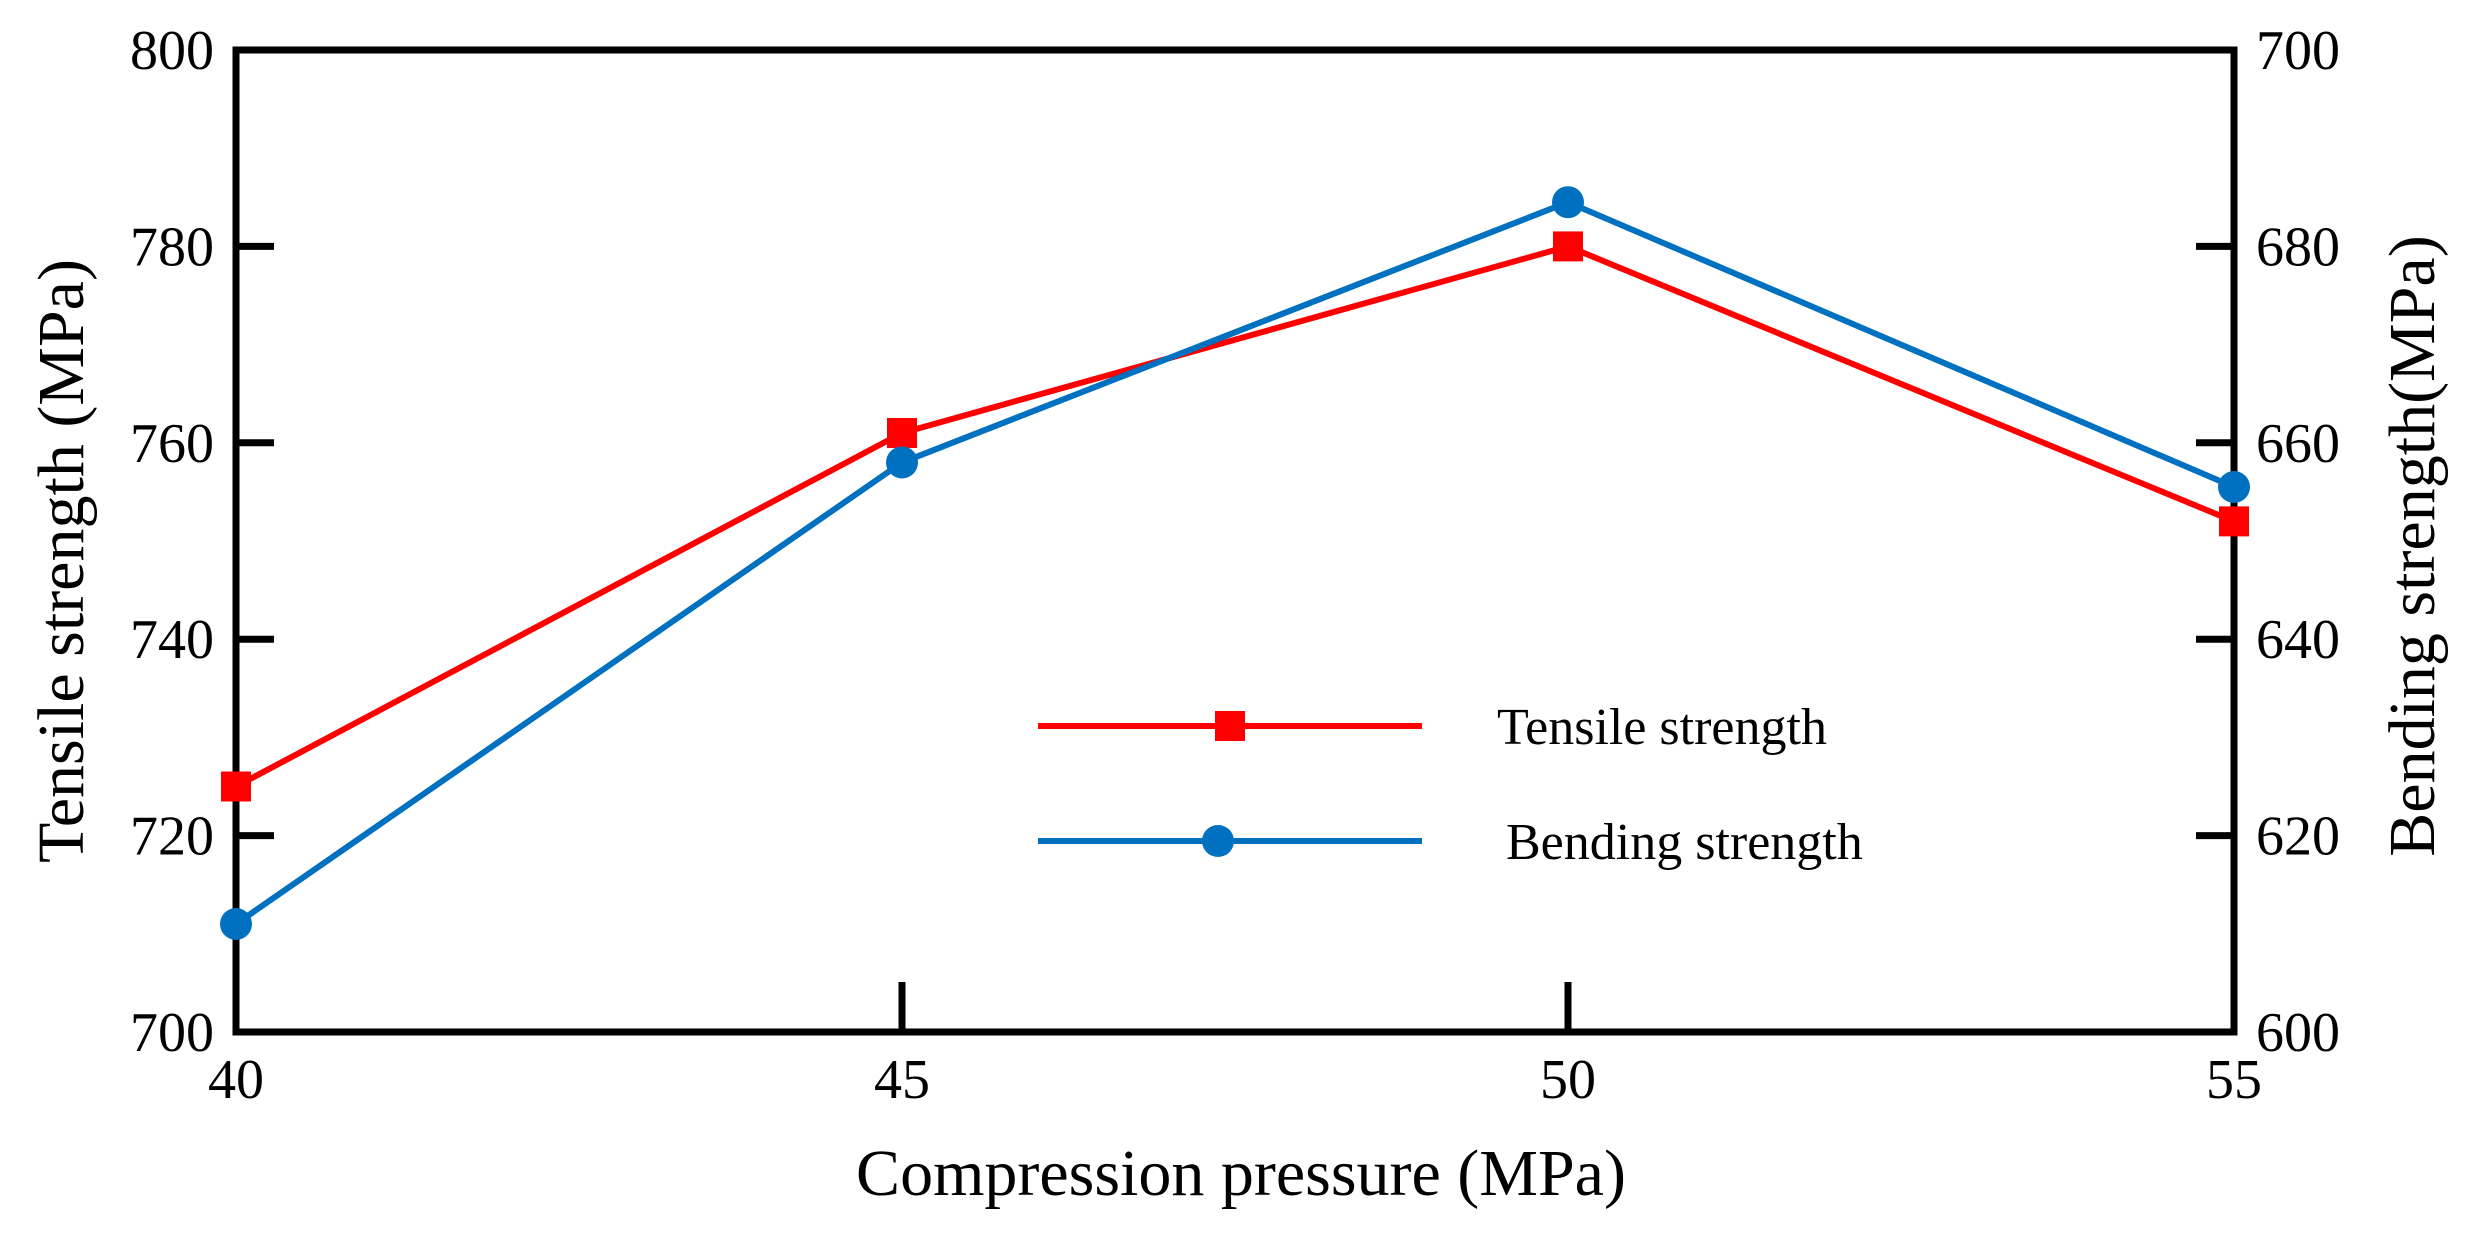 The width and height of the screenshot is (2488, 1237). Describe the element at coordinates (2234, 1080) in the screenshot. I see `x-tick-label: 55` at that location.